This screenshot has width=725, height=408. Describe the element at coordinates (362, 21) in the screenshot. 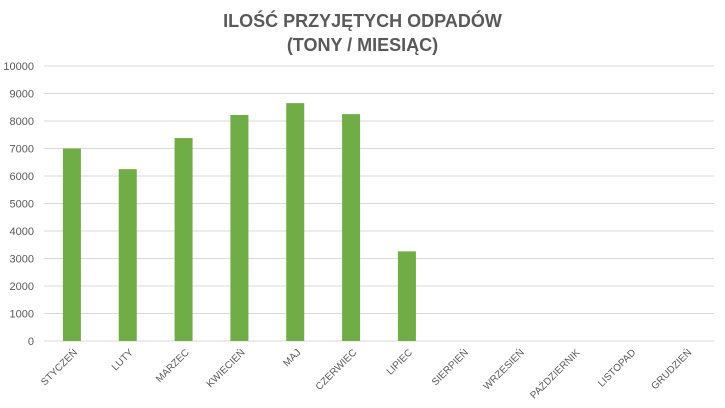

I see `chart-title-line-1: ILOŚĆ PRZYJĘTYCH ODPADÓW` at that location.